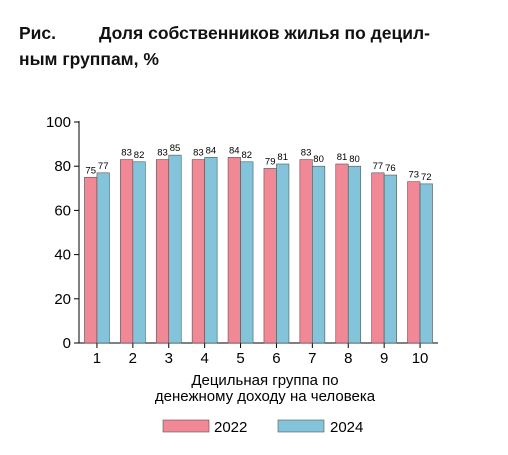 The height and width of the screenshot is (455, 508). Describe the element at coordinates (390, 168) in the screenshot. I see `data-label-2024-9: 76` at that location.